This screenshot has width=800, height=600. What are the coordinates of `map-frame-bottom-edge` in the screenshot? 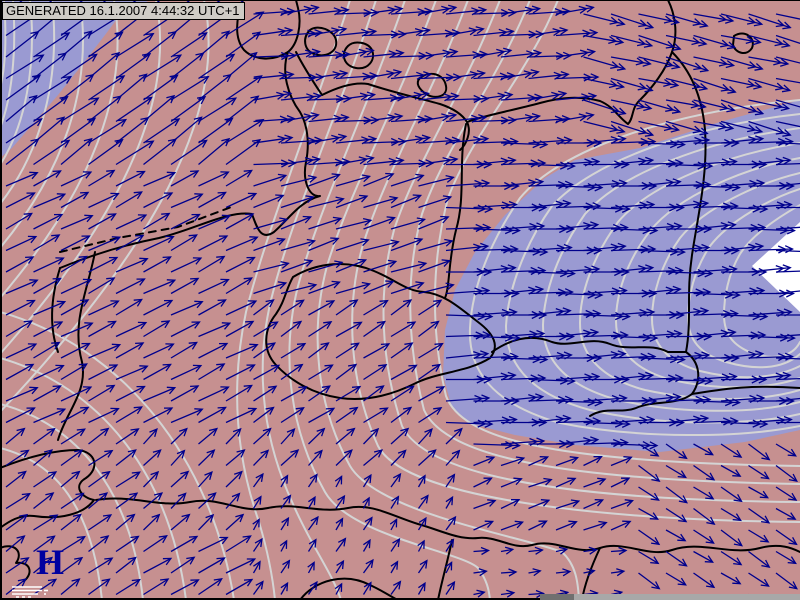 It's located at (272, 599).